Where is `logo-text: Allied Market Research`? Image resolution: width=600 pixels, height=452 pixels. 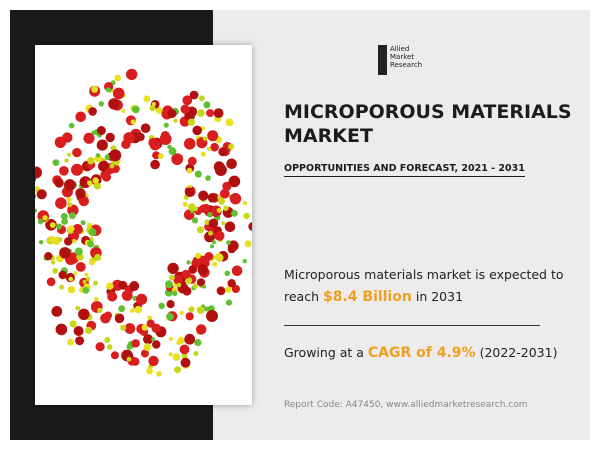
logo-text: Allied Market Research is located at coordinates (406, 57).